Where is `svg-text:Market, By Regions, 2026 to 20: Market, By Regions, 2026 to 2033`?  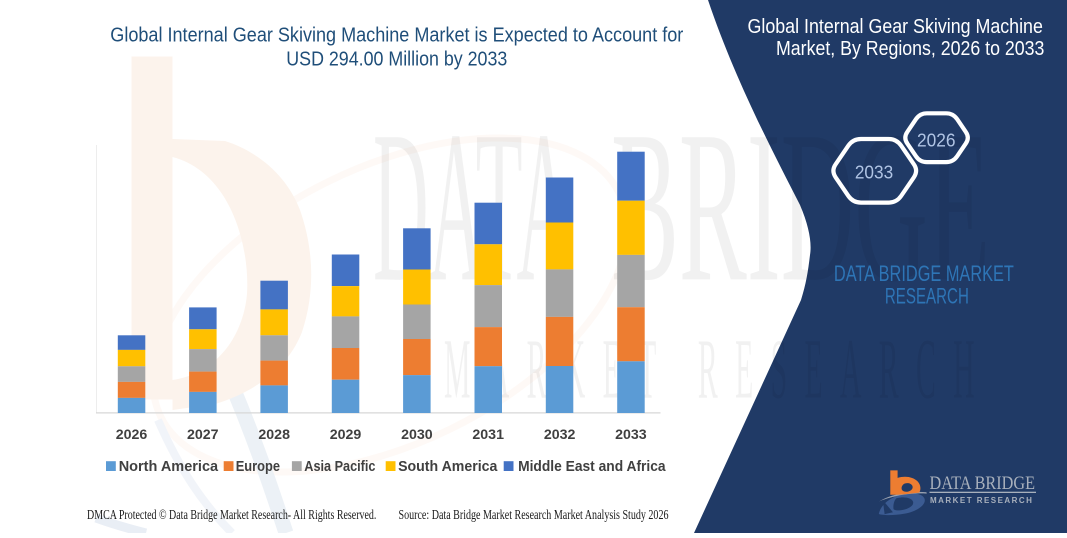
svg-text:Market, By Regions, 2026 to 20: Market, By Regions, 2026 to 2033 is located at coordinates (910, 49).